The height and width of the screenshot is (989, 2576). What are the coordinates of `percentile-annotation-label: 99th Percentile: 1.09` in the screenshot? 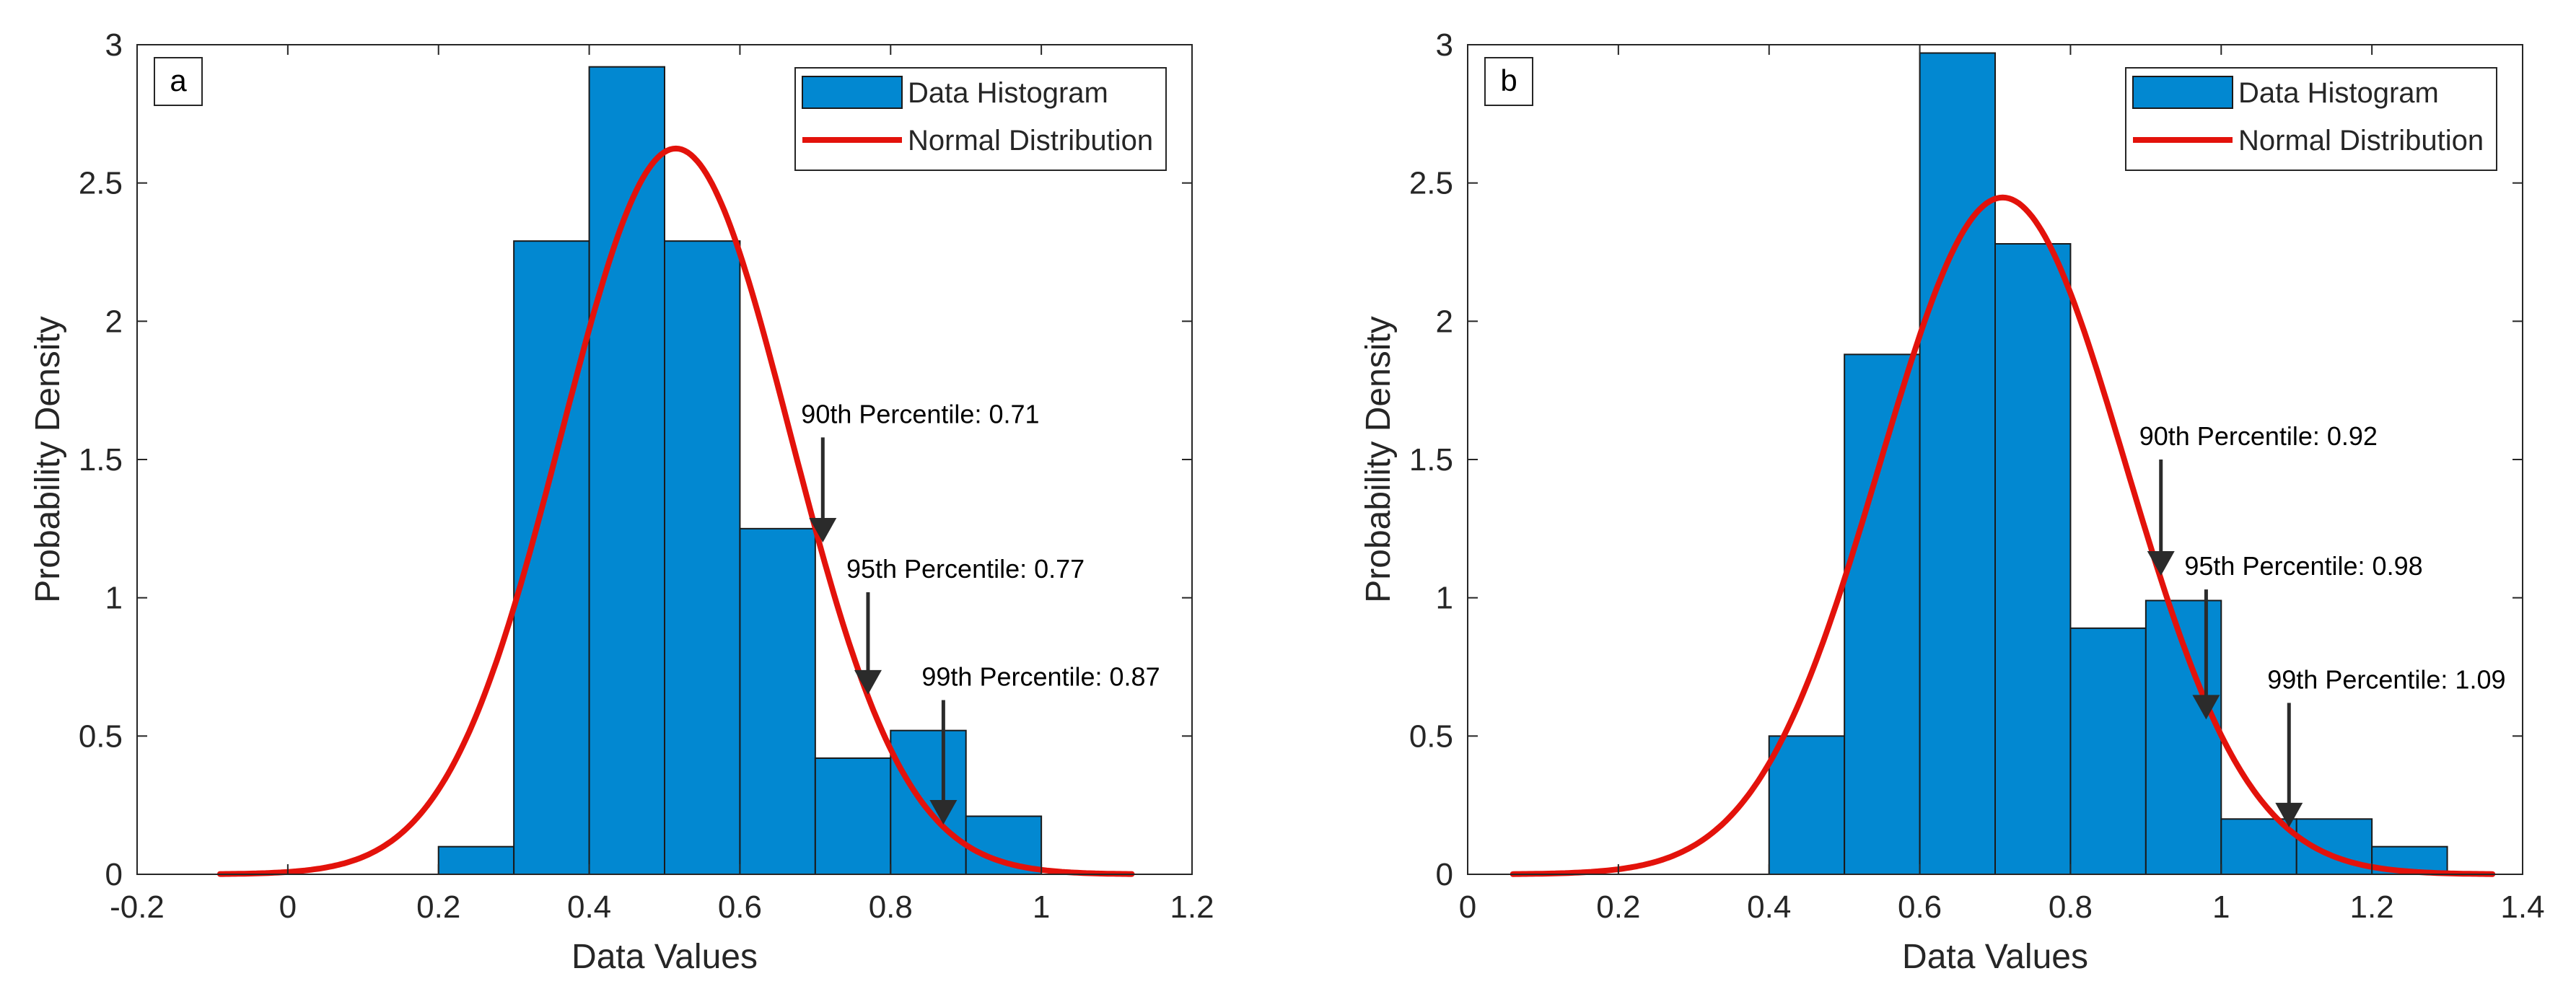 It's located at (2386, 679).